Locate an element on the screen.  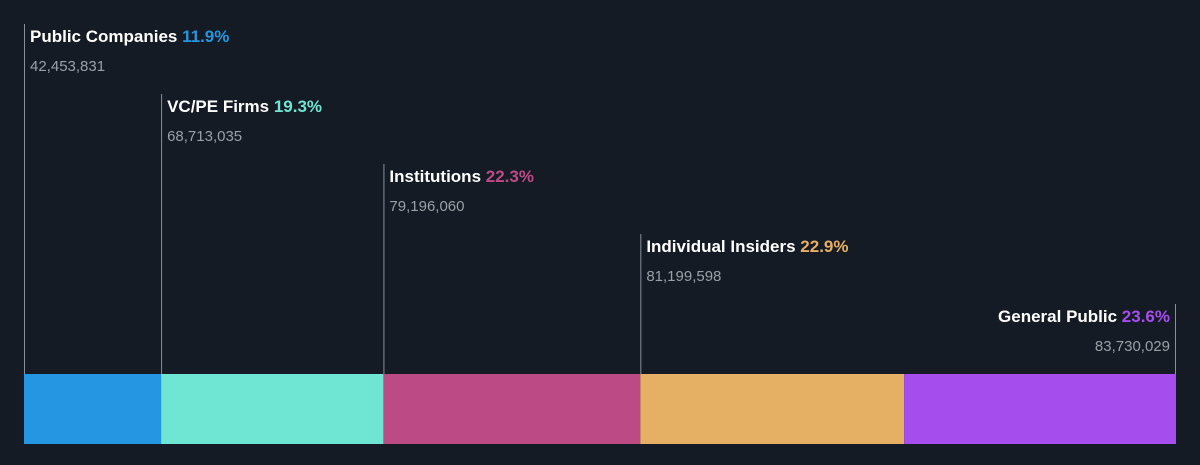
category-label-individual-insiders: Individual Insiders 22.9% is located at coordinates (747, 246).